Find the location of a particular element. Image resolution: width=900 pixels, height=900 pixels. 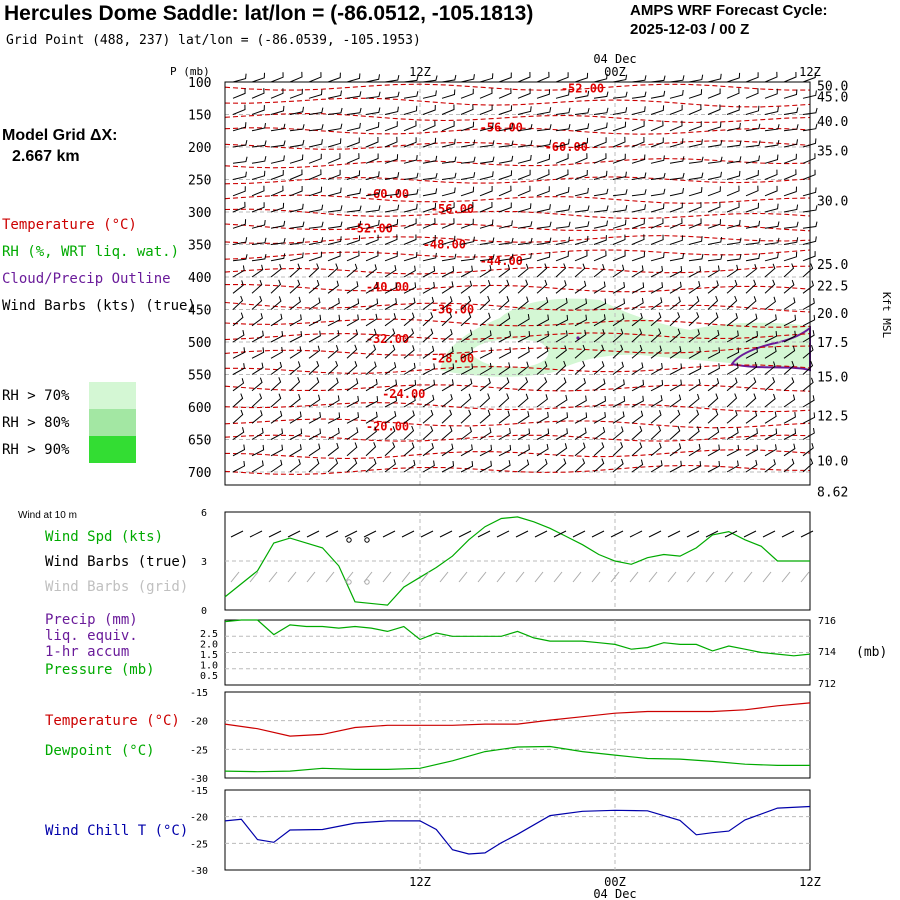

precip-tick: 2.0 is located at coordinates (209, 645).